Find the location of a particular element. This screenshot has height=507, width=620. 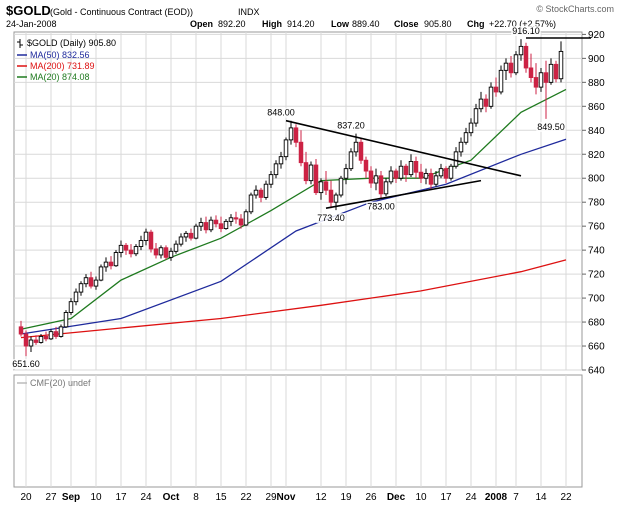

price-annotation: 773.40 is located at coordinates (331, 218).